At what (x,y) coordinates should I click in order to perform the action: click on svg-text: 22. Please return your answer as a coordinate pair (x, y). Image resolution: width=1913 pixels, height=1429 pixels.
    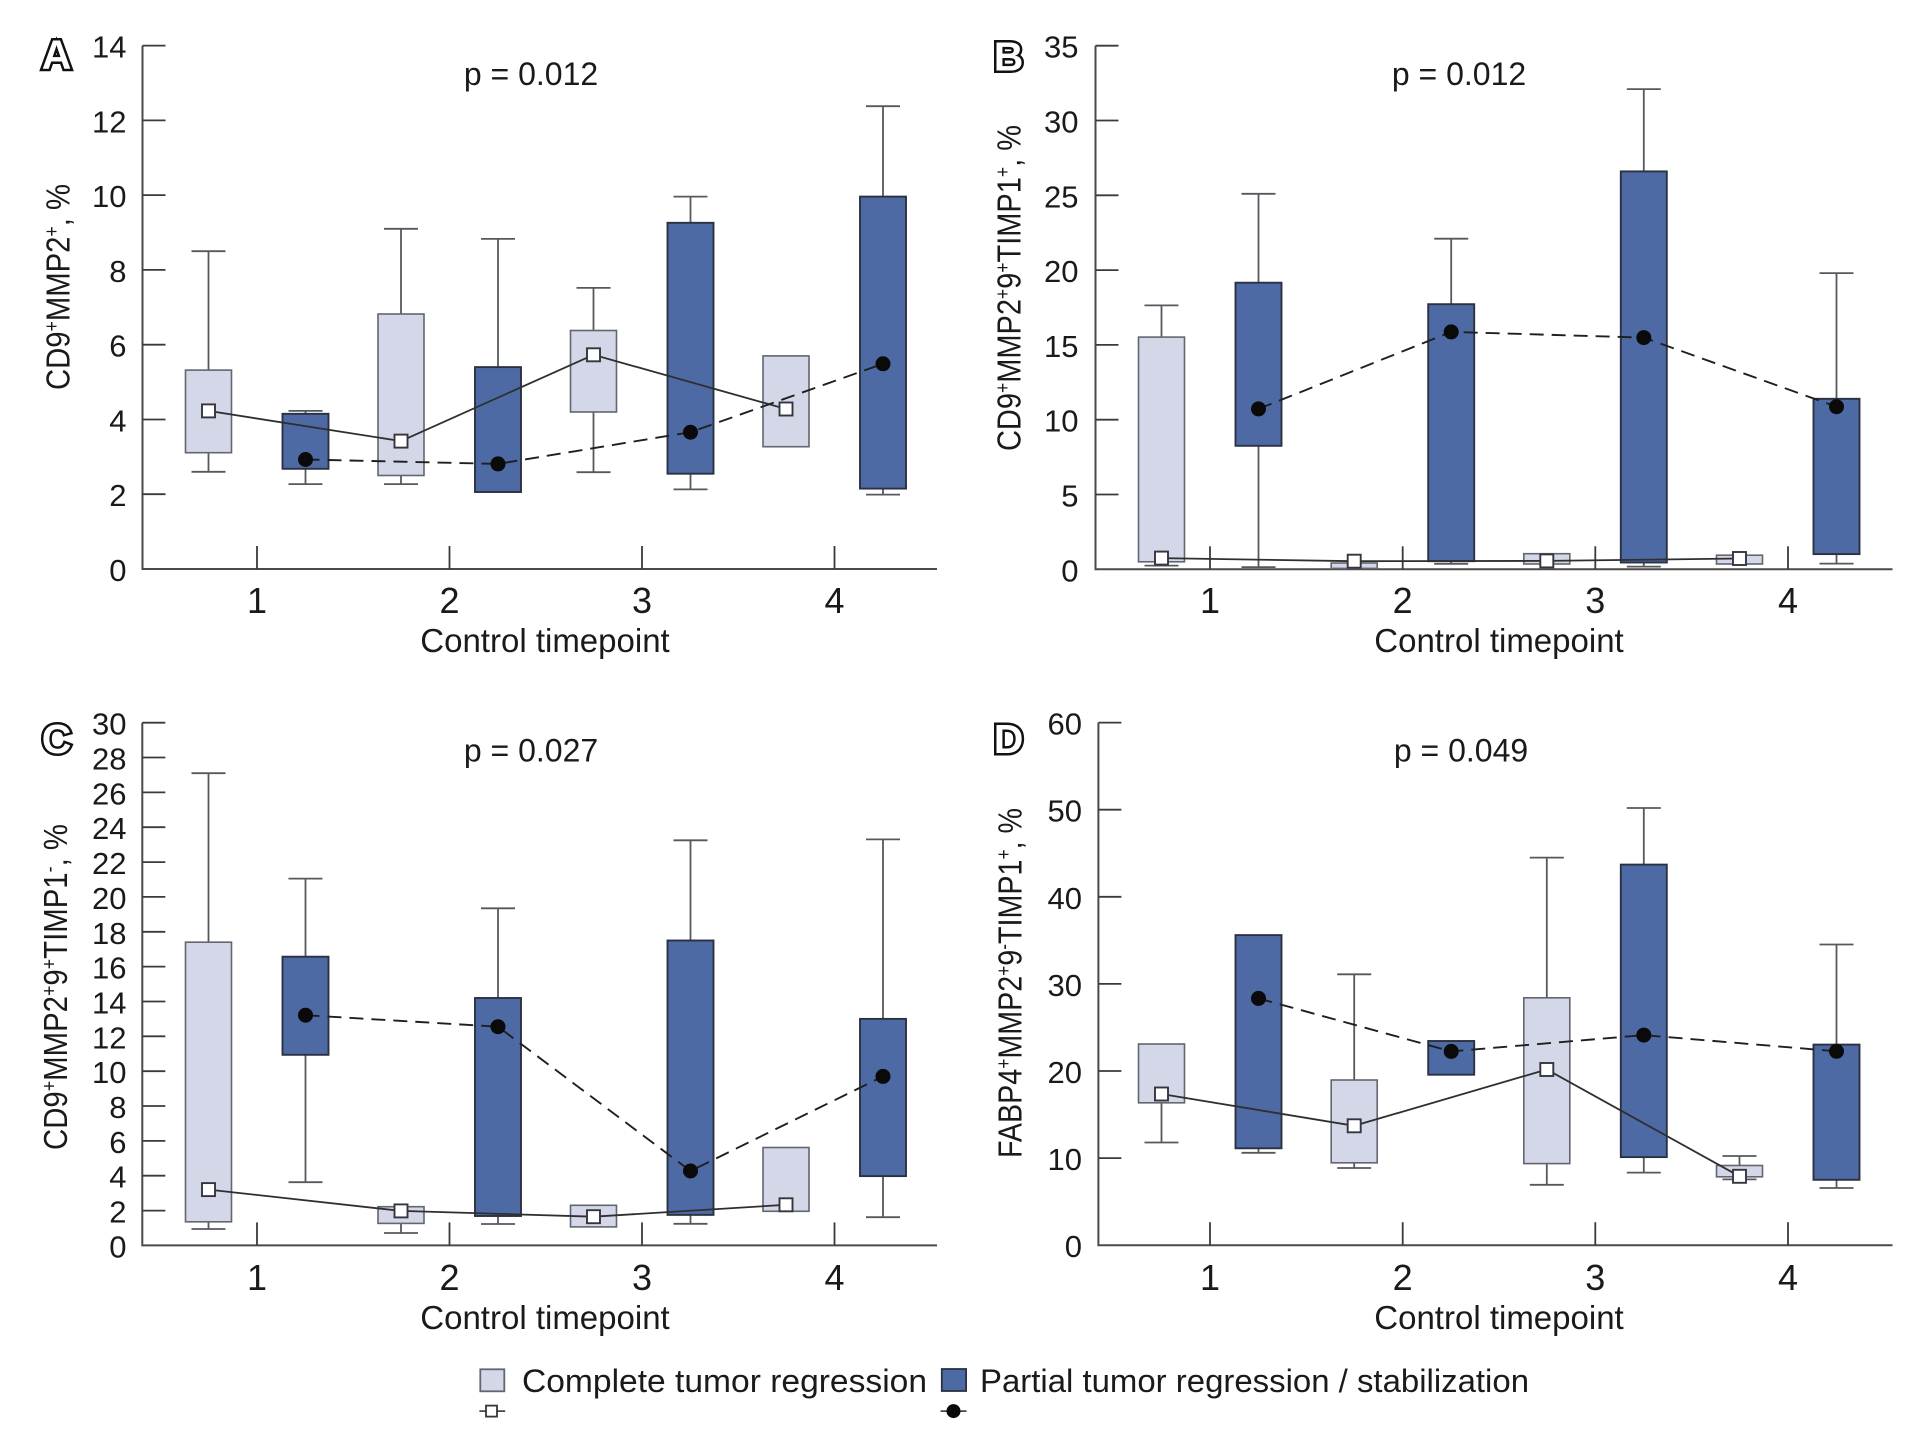
    Looking at the image, I should click on (109, 863).